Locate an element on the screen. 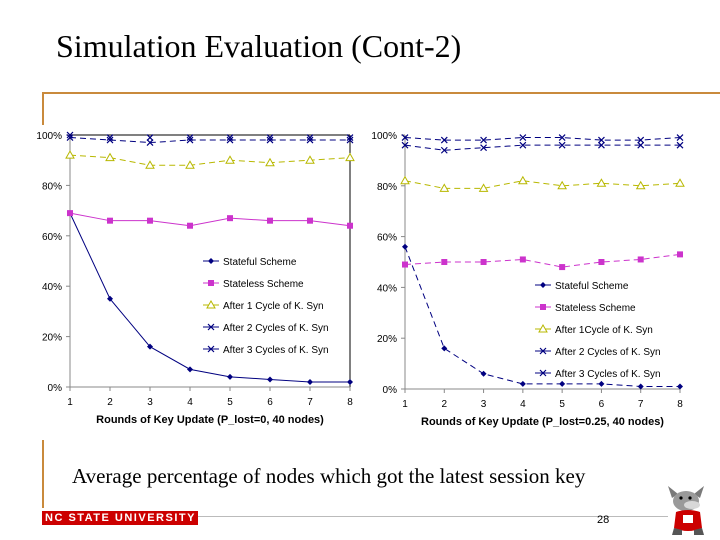 The height and width of the screenshot is (540, 720). legend-label: After 3 Cycles of K. Syn is located at coordinates (608, 374).